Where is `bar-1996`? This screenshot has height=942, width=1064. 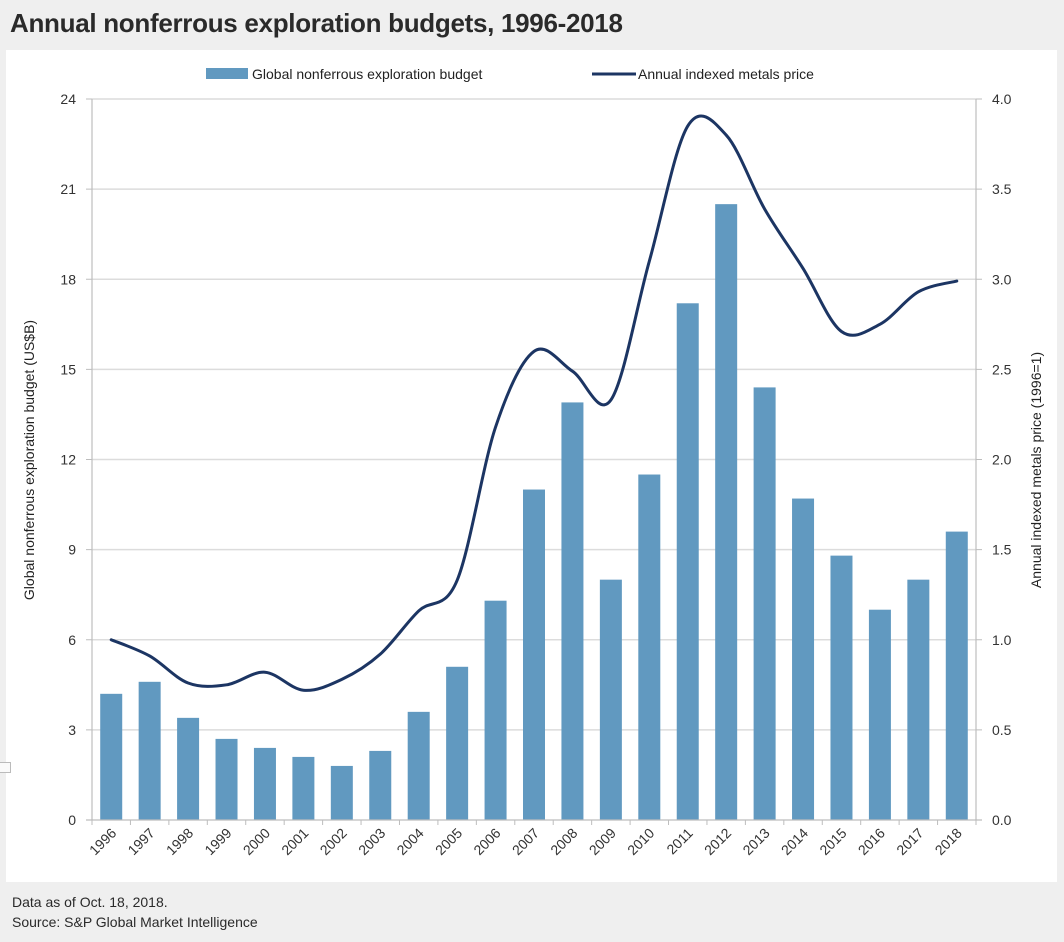 bar-1996 is located at coordinates (111, 756).